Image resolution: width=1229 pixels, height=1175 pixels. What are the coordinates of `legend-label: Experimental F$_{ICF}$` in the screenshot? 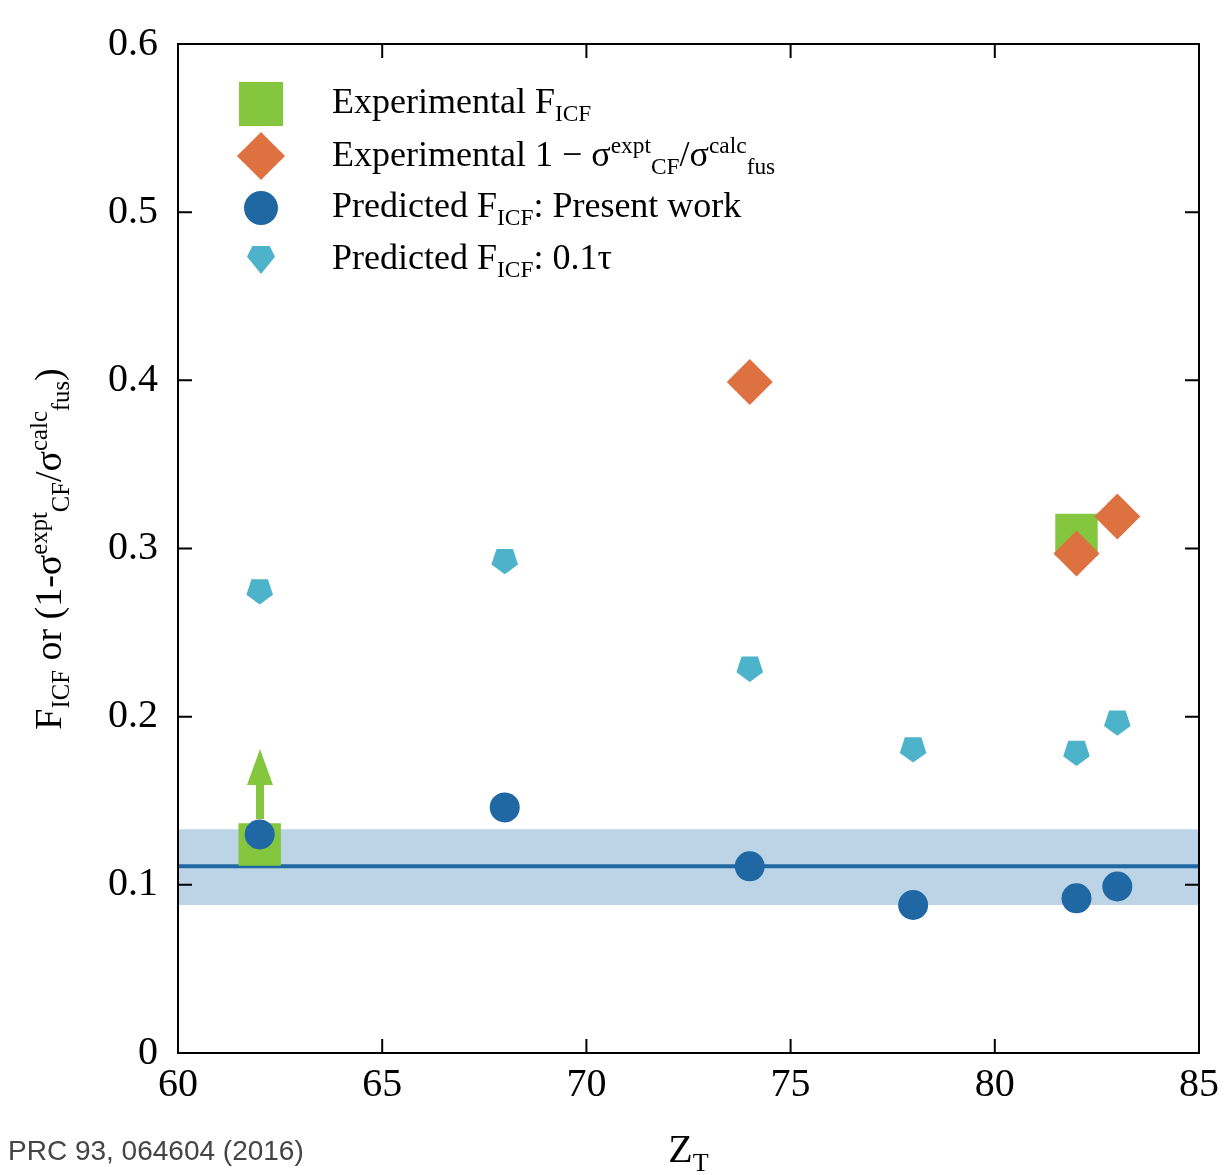 It's located at (462, 104).